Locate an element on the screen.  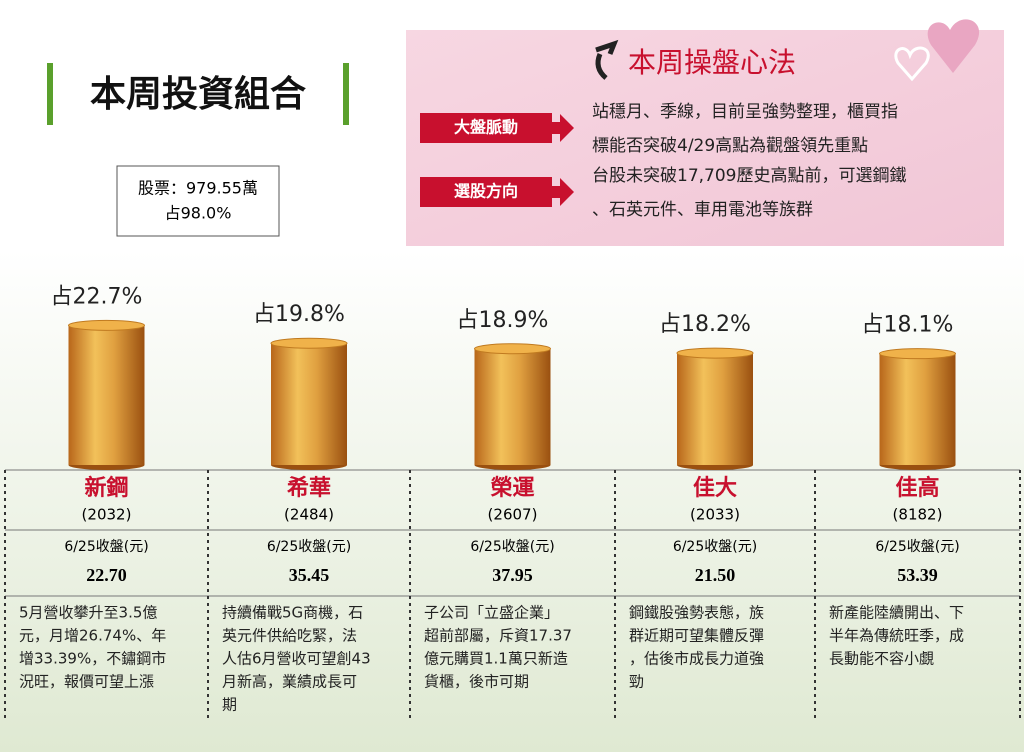
note: 半年為傳統旺季，成 is located at coordinates (896, 636).